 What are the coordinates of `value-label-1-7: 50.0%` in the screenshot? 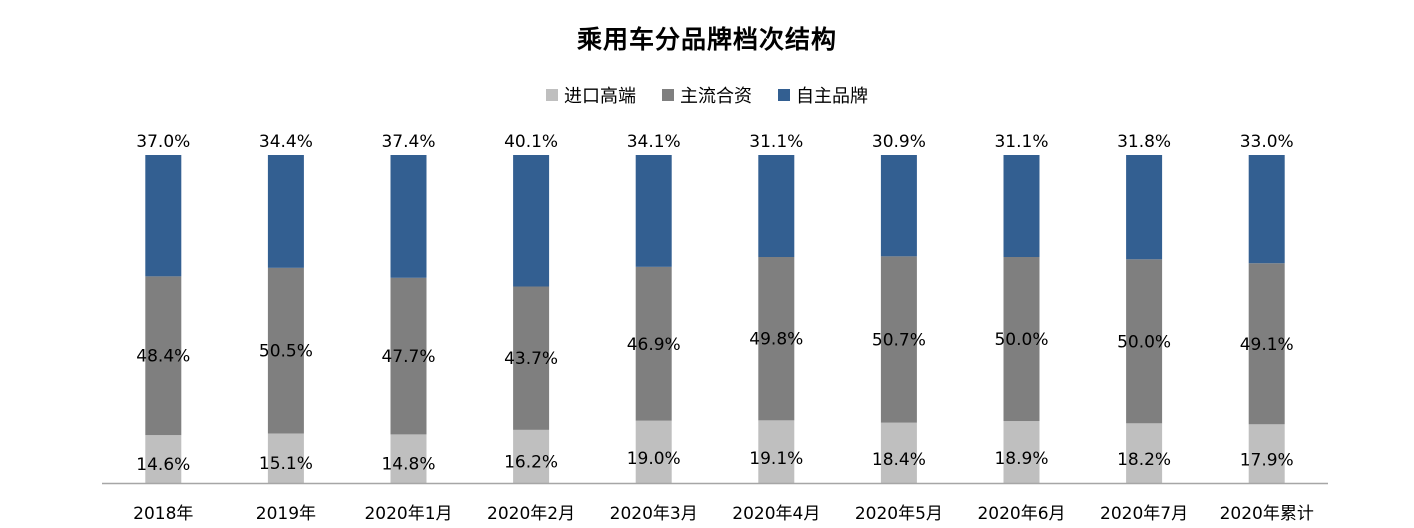 It's located at (1021, 340).